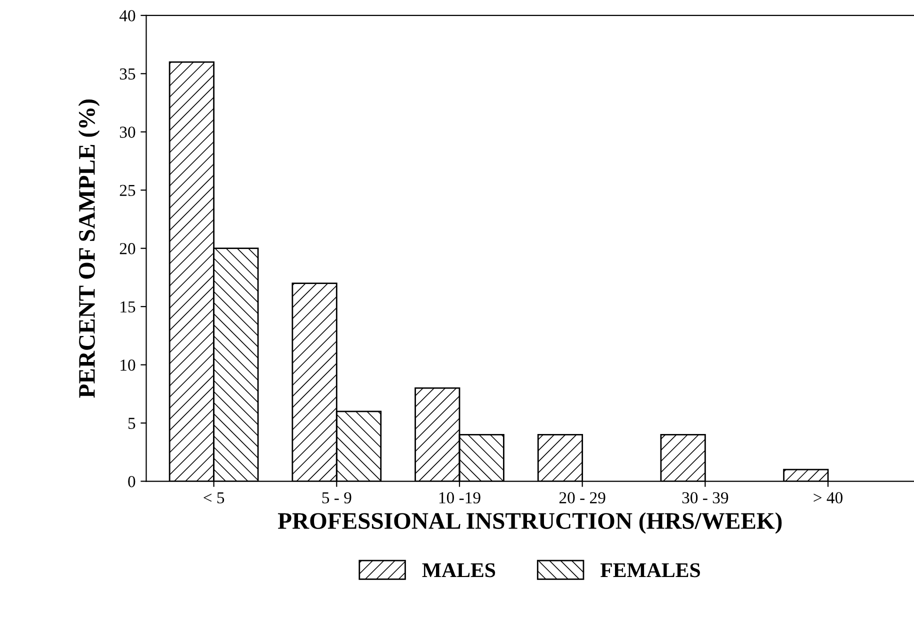  Describe the element at coordinates (214, 498) in the screenshot. I see `x-tick-label: < 5` at that location.